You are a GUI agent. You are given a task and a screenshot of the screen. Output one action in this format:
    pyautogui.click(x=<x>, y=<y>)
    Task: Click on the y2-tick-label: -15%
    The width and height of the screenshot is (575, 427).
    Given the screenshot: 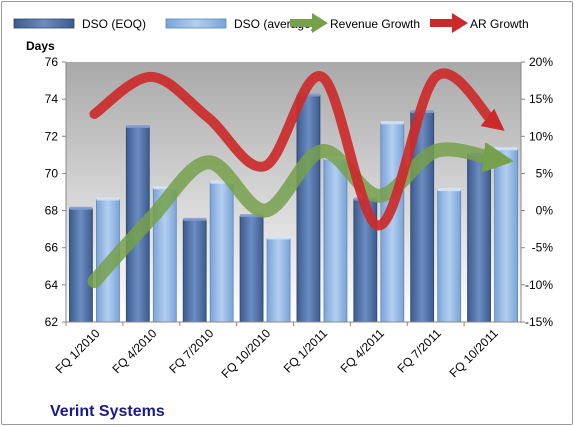 What is the action you would take?
    pyautogui.click(x=539, y=322)
    